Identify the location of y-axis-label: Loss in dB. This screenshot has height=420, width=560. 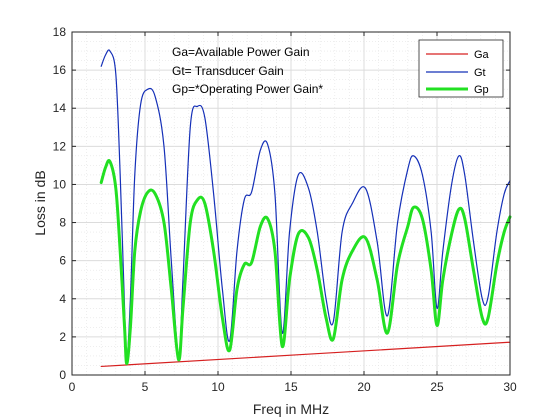
(40, 202).